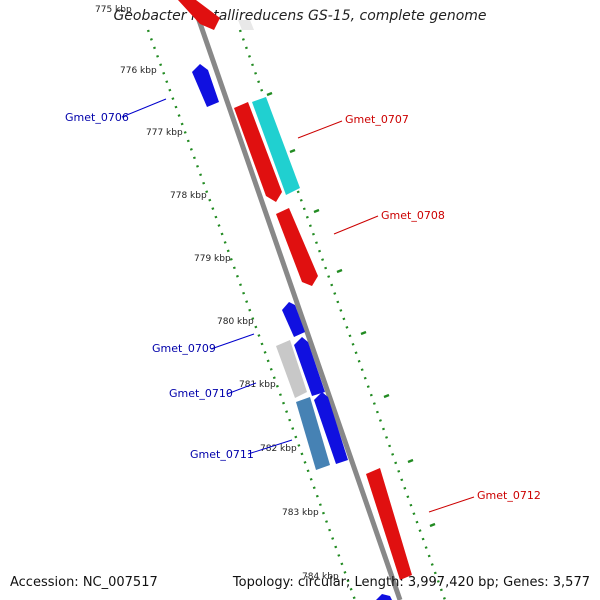 Image resolution: width=600 pixels, height=600 pixels. I want to click on tick-label-780: 780 kbp, so click(235, 322).